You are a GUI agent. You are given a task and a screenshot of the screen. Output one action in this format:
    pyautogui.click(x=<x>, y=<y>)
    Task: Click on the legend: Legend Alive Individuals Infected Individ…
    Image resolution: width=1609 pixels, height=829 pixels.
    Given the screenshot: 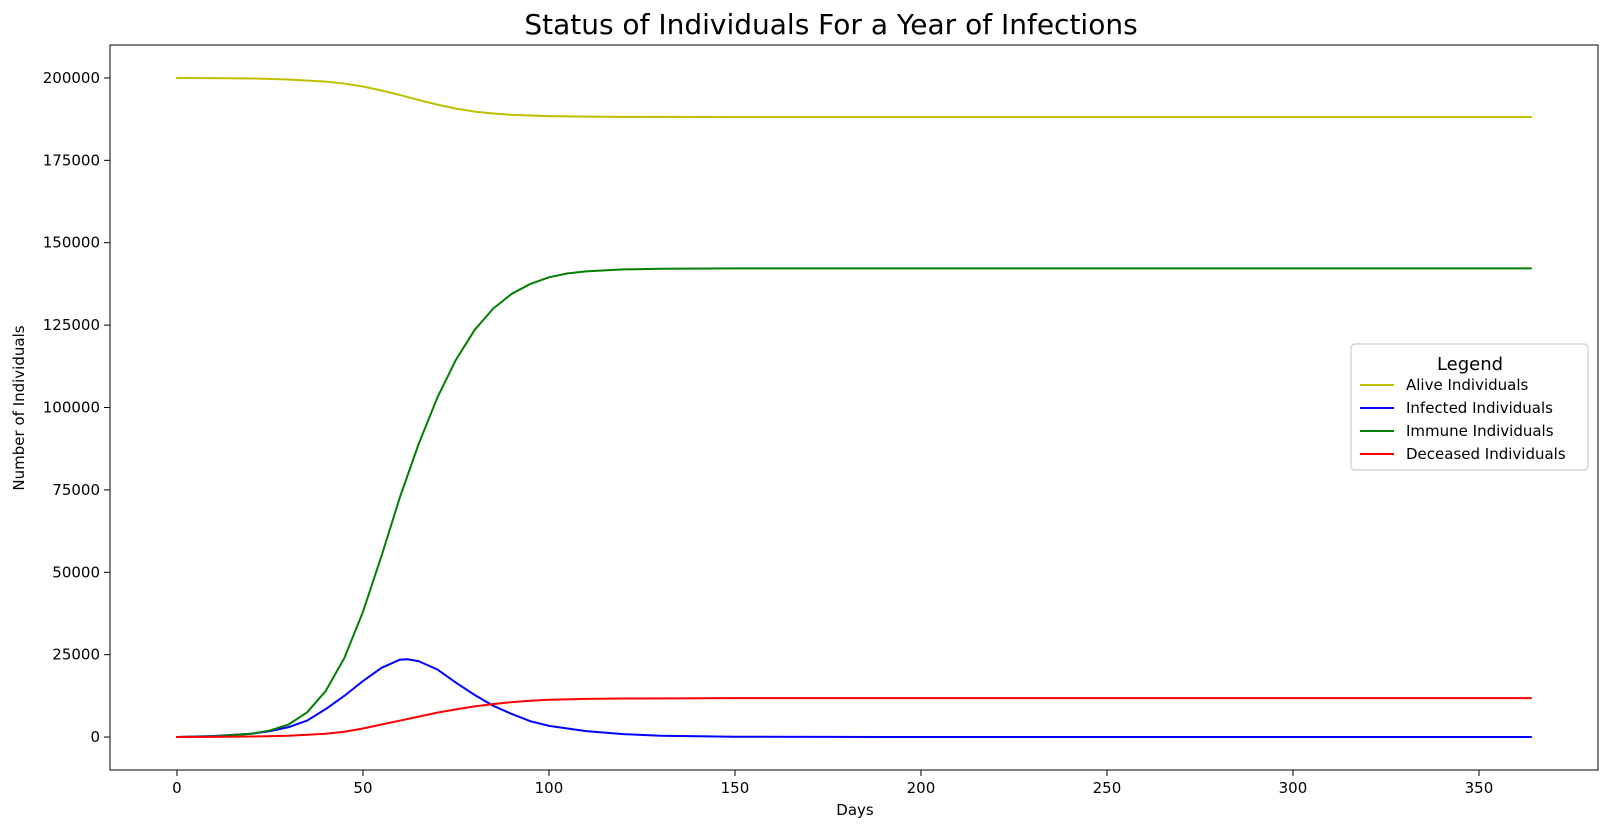 What is the action you would take?
    pyautogui.click(x=1469, y=407)
    